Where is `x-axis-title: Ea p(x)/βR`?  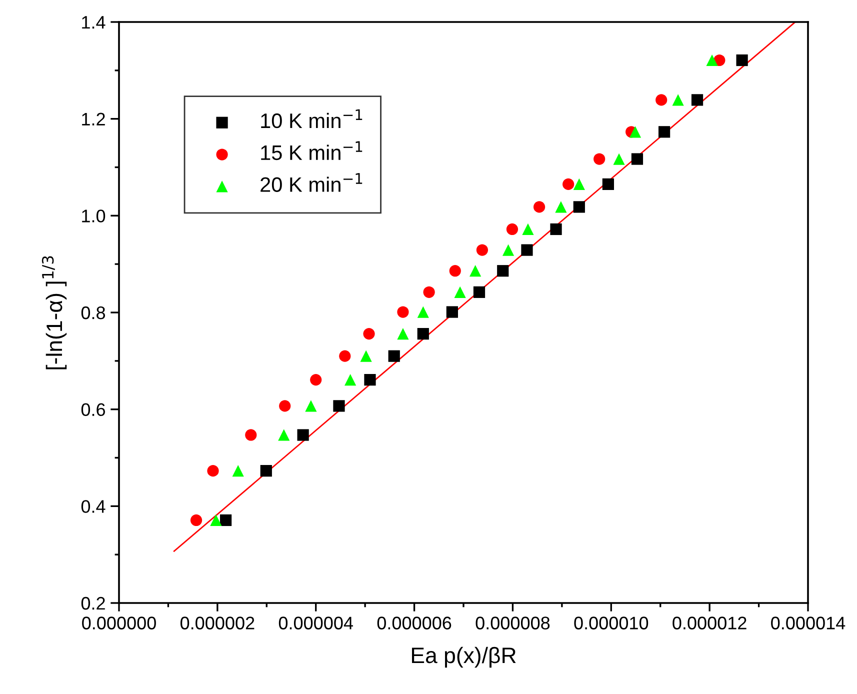
x-axis-title: Ea p(x)/βR is located at coordinates (464, 657).